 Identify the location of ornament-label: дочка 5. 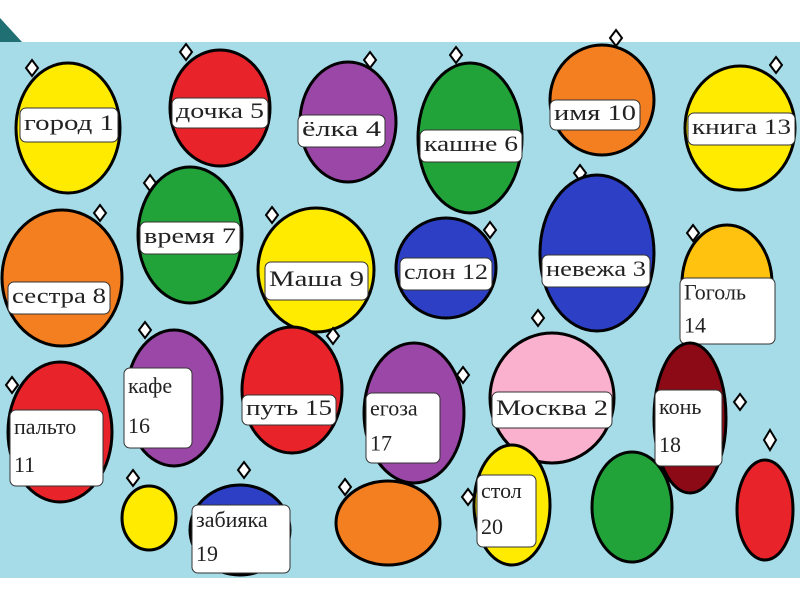
(220, 110).